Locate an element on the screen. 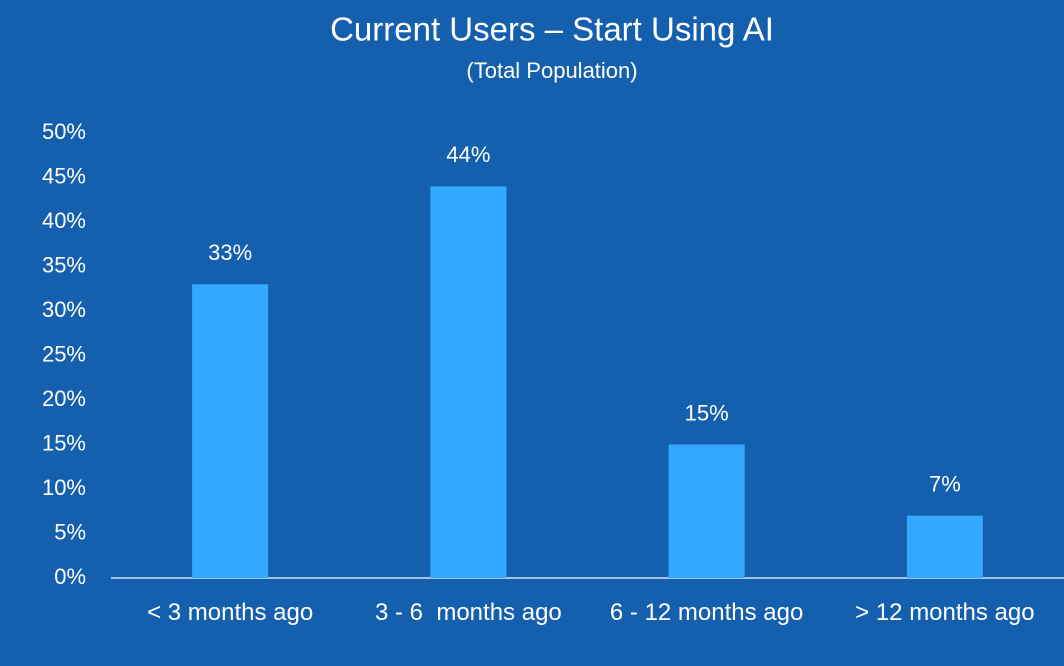  y-tick-label: 20% is located at coordinates (64, 398).